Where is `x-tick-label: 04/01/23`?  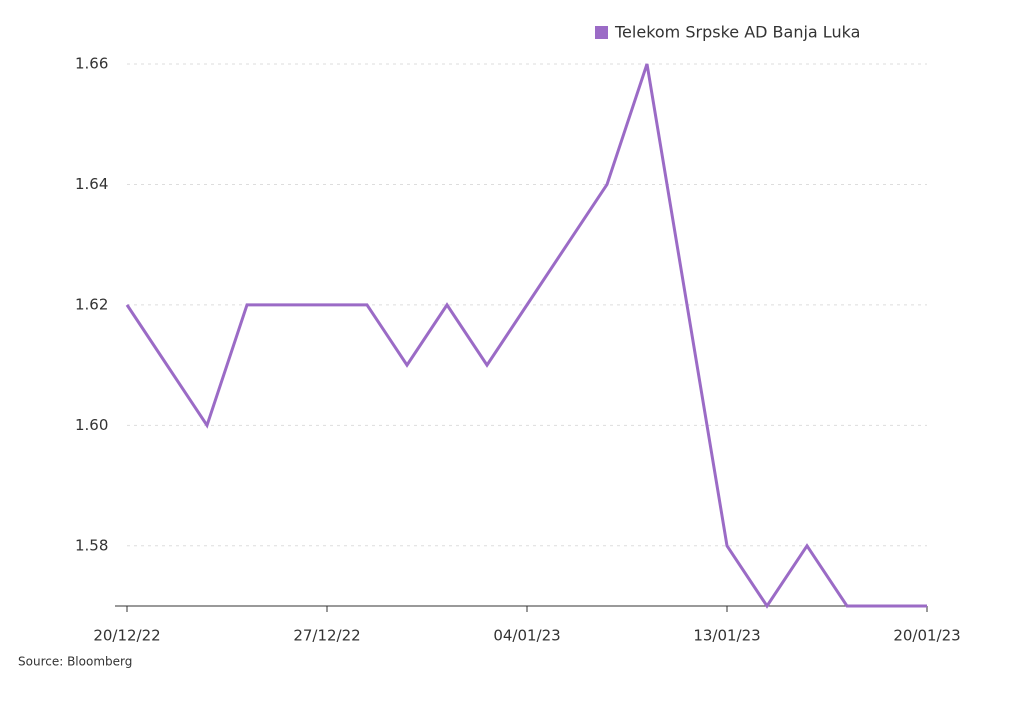 x-tick-label: 04/01/23 is located at coordinates (526, 636).